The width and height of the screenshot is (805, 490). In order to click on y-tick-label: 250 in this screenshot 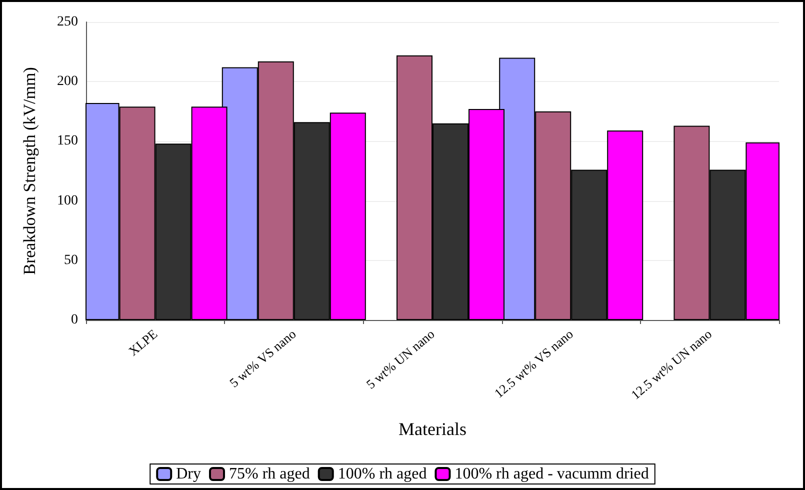, I will do `click(67, 22)`.